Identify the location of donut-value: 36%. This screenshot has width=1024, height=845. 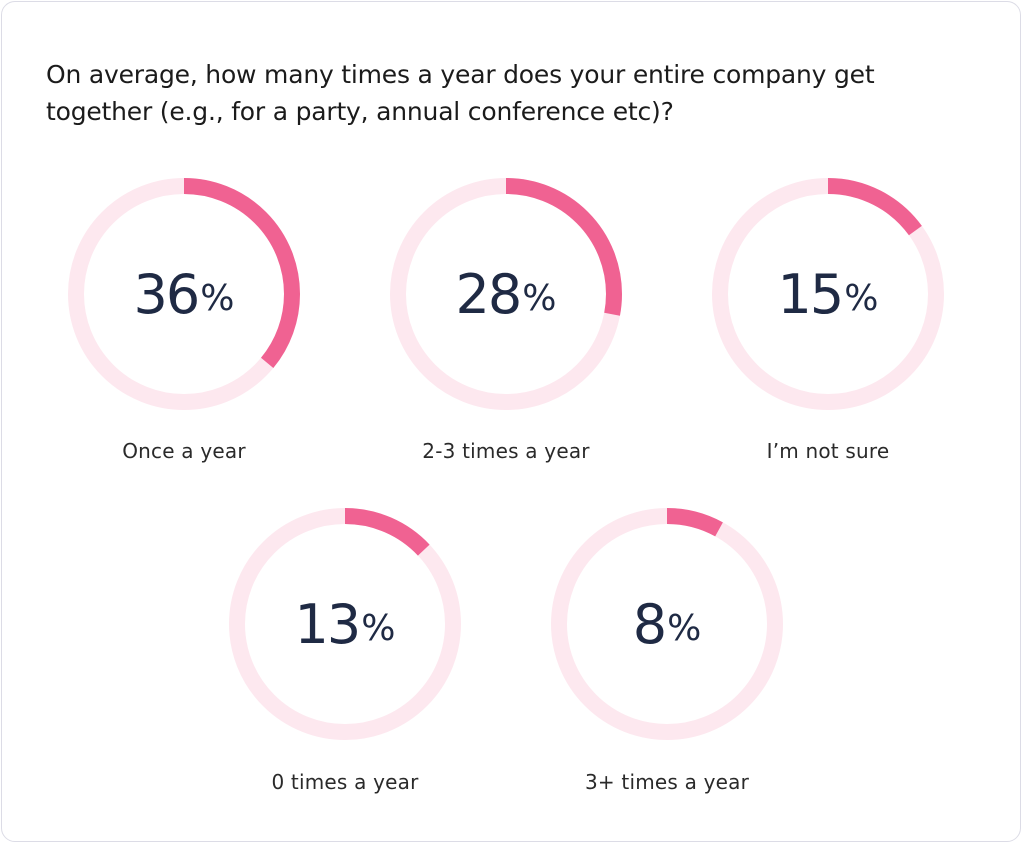
(184, 294).